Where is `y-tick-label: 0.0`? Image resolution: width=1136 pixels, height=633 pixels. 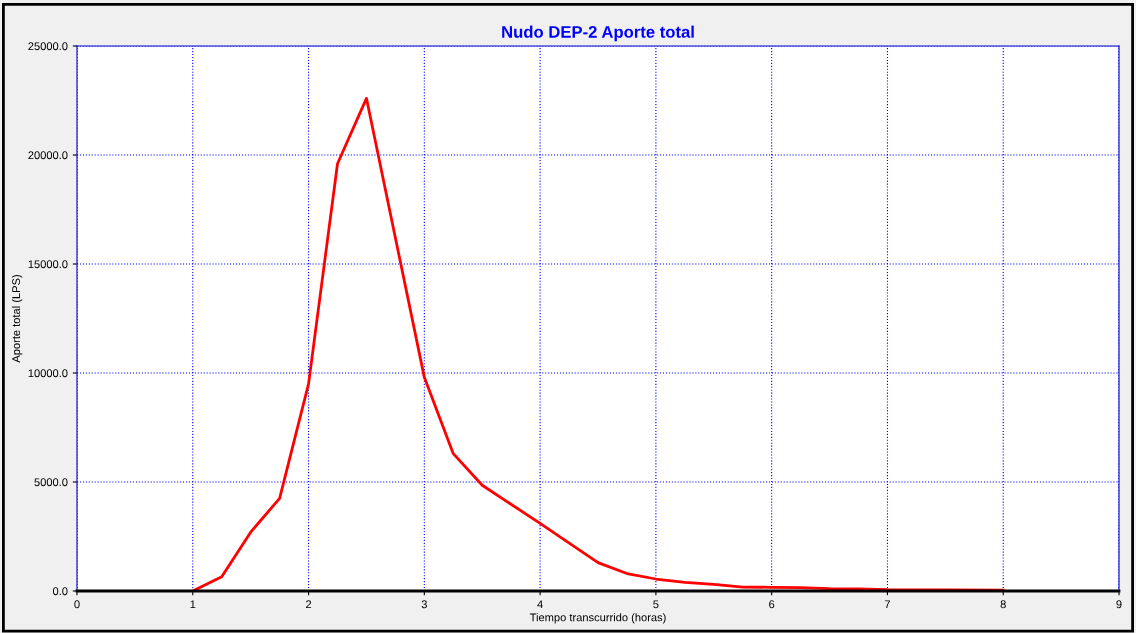 y-tick-label: 0.0 is located at coordinates (60, 591).